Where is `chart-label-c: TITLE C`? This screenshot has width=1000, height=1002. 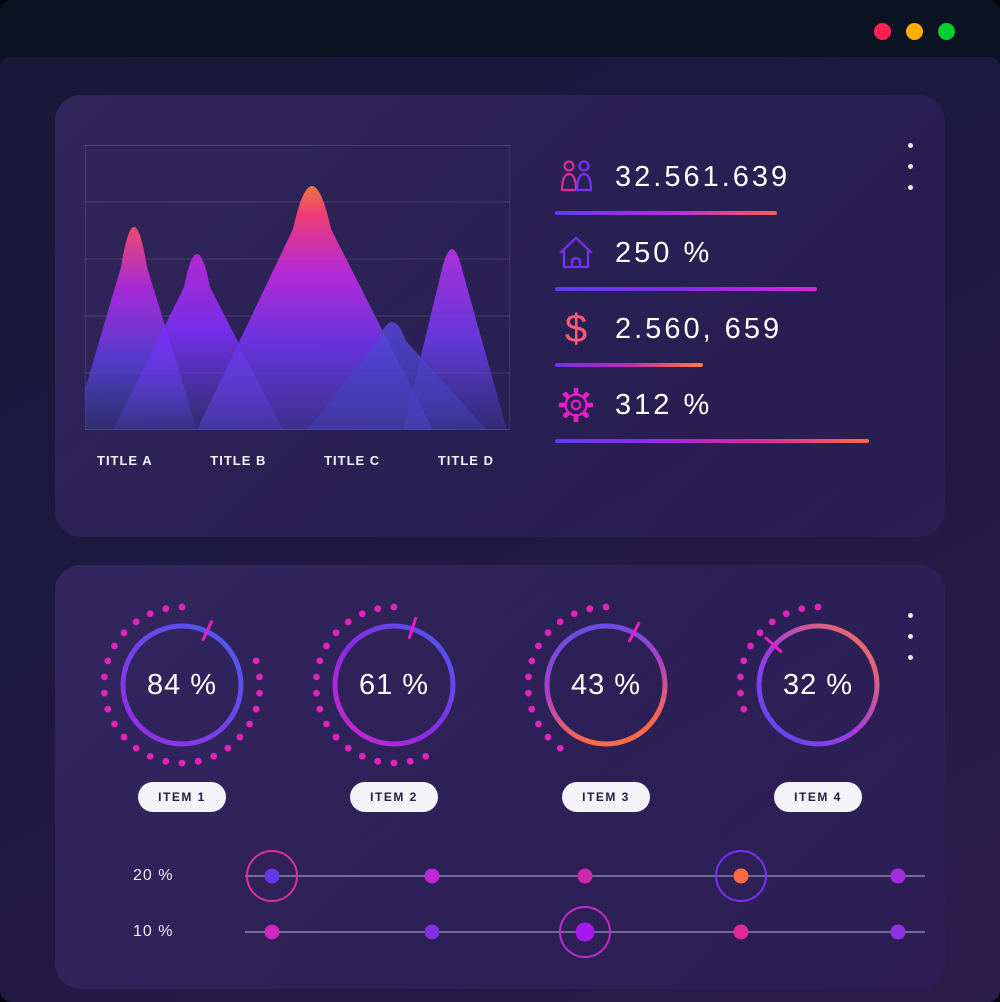 chart-label-c: TITLE C is located at coordinates (352, 460).